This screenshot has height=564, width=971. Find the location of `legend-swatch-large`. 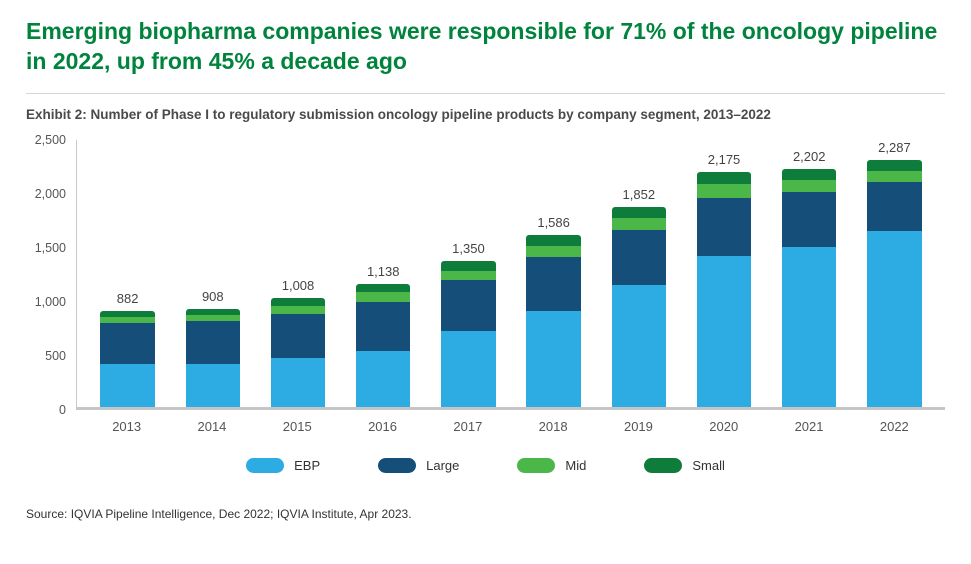

legend-swatch-large is located at coordinates (397, 465).